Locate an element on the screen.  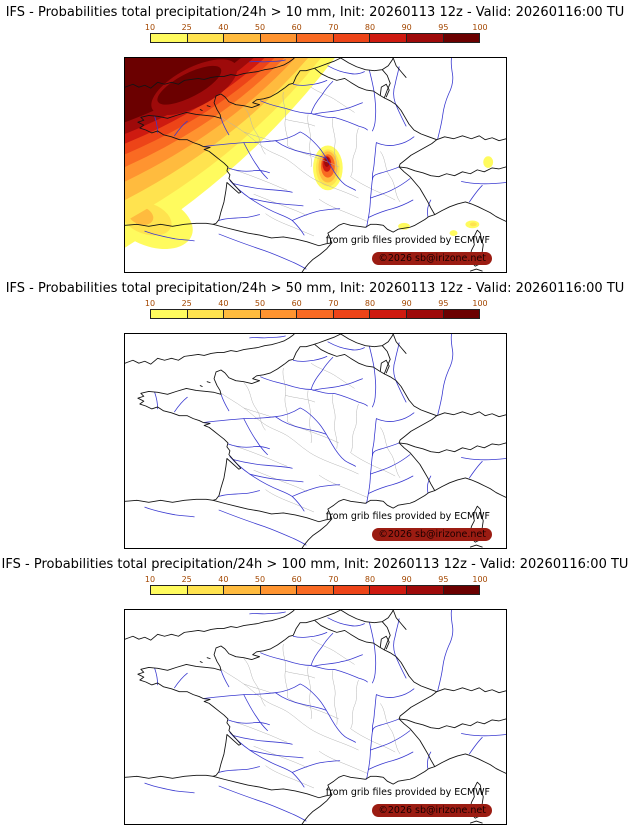
precip-cell-south is located at coordinates (327, 162).